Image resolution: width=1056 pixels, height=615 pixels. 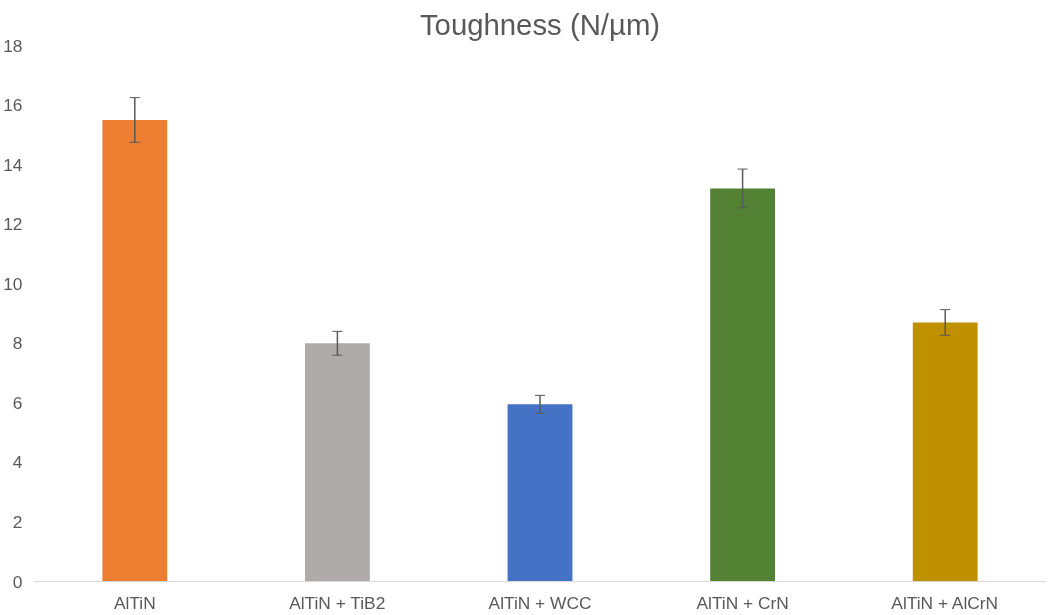 What do you see at coordinates (540, 24) in the screenshot?
I see `chart-title: Toughness (N/µm)` at bounding box center [540, 24].